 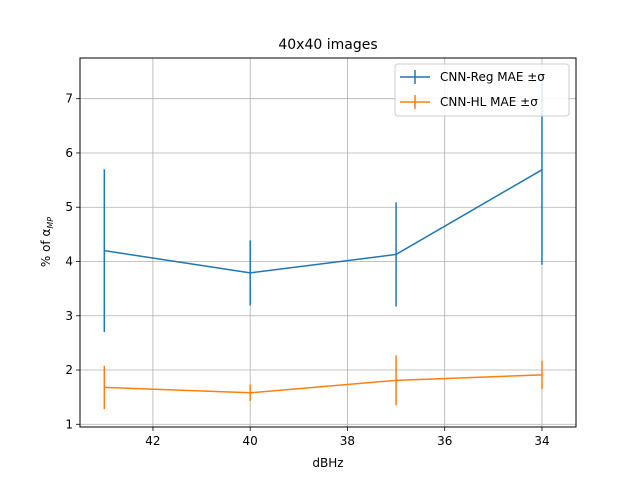 I want to click on x-axis: 42 40 38 36 34, so click(x=347, y=437).